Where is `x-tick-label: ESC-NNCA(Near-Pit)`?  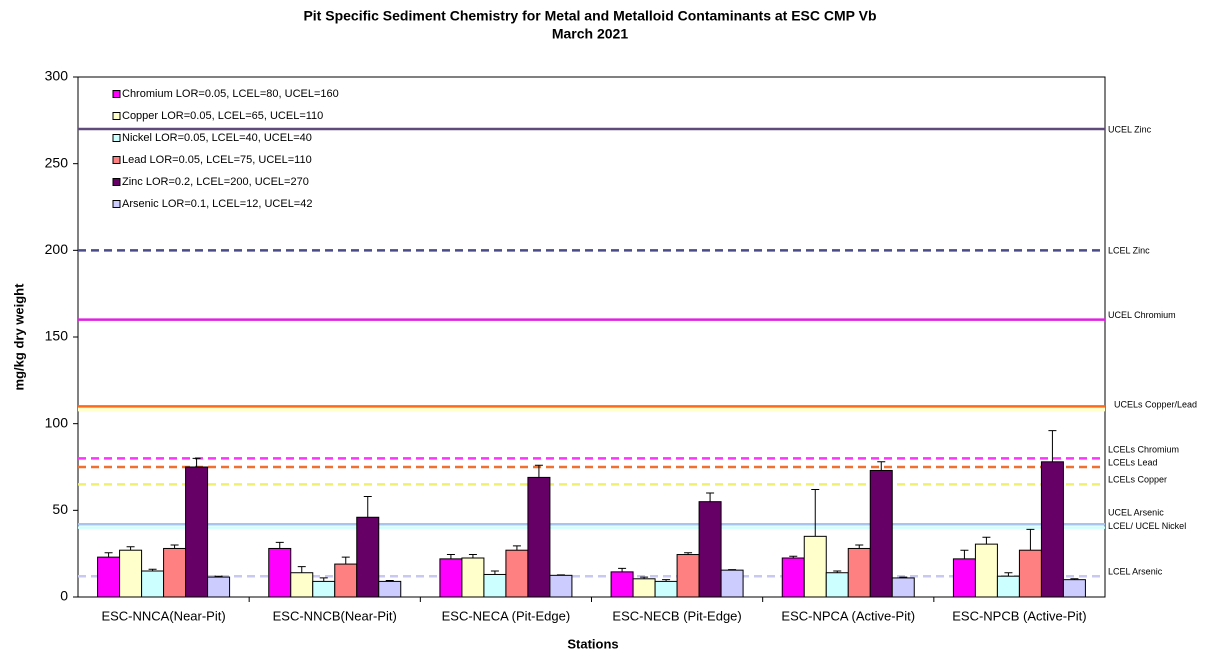
x-tick-label: ESC-NNCA(Near-Pit) is located at coordinates (163, 615).